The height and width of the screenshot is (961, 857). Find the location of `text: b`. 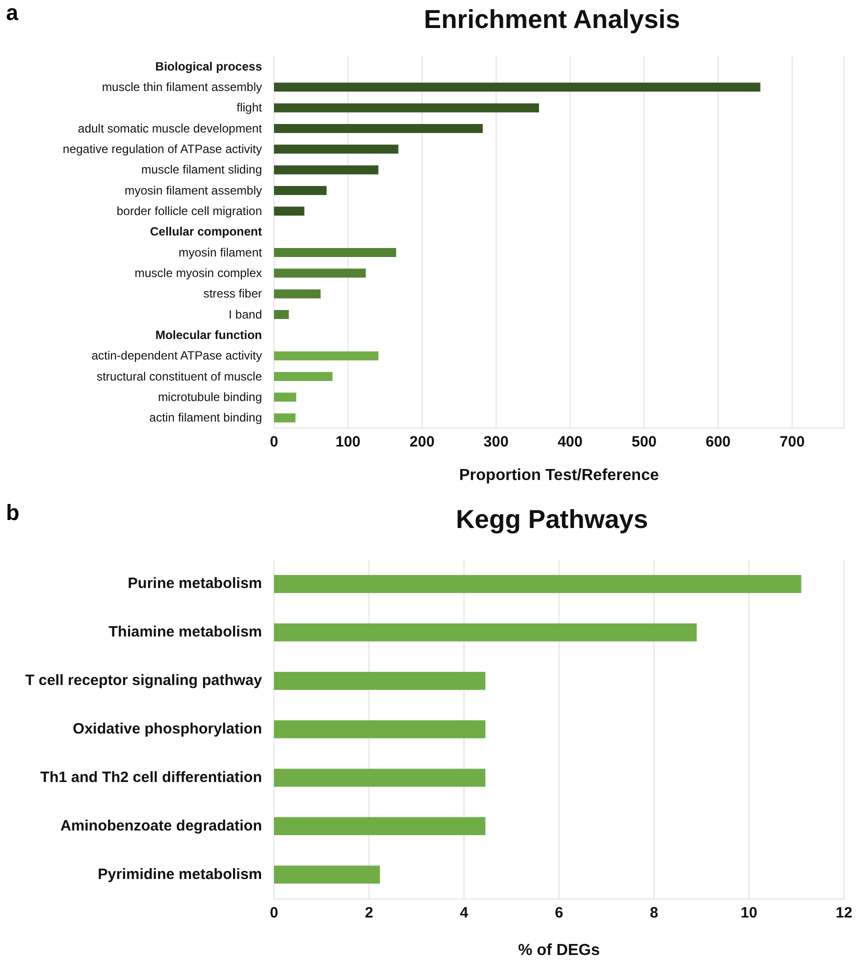

text: b is located at coordinates (13, 513).